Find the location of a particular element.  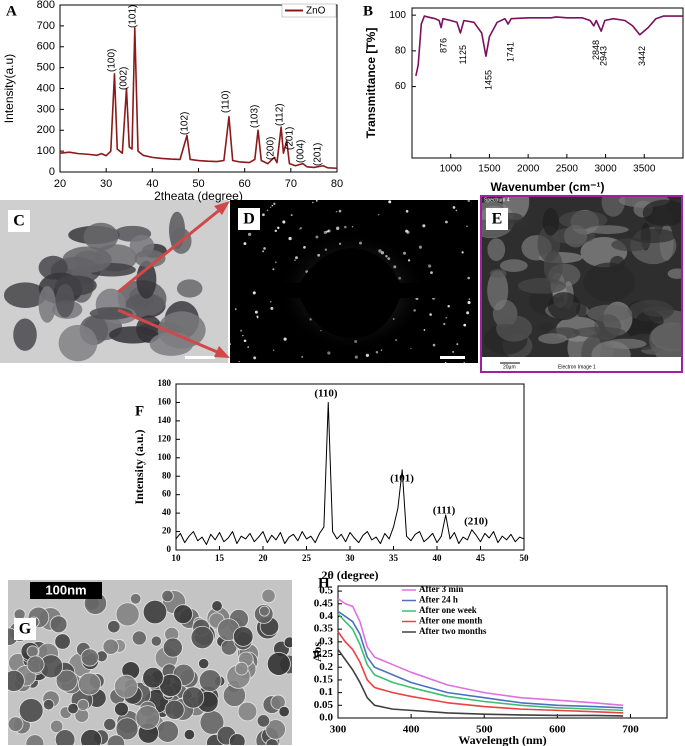

scale-bar is located at coordinates (200, 357).